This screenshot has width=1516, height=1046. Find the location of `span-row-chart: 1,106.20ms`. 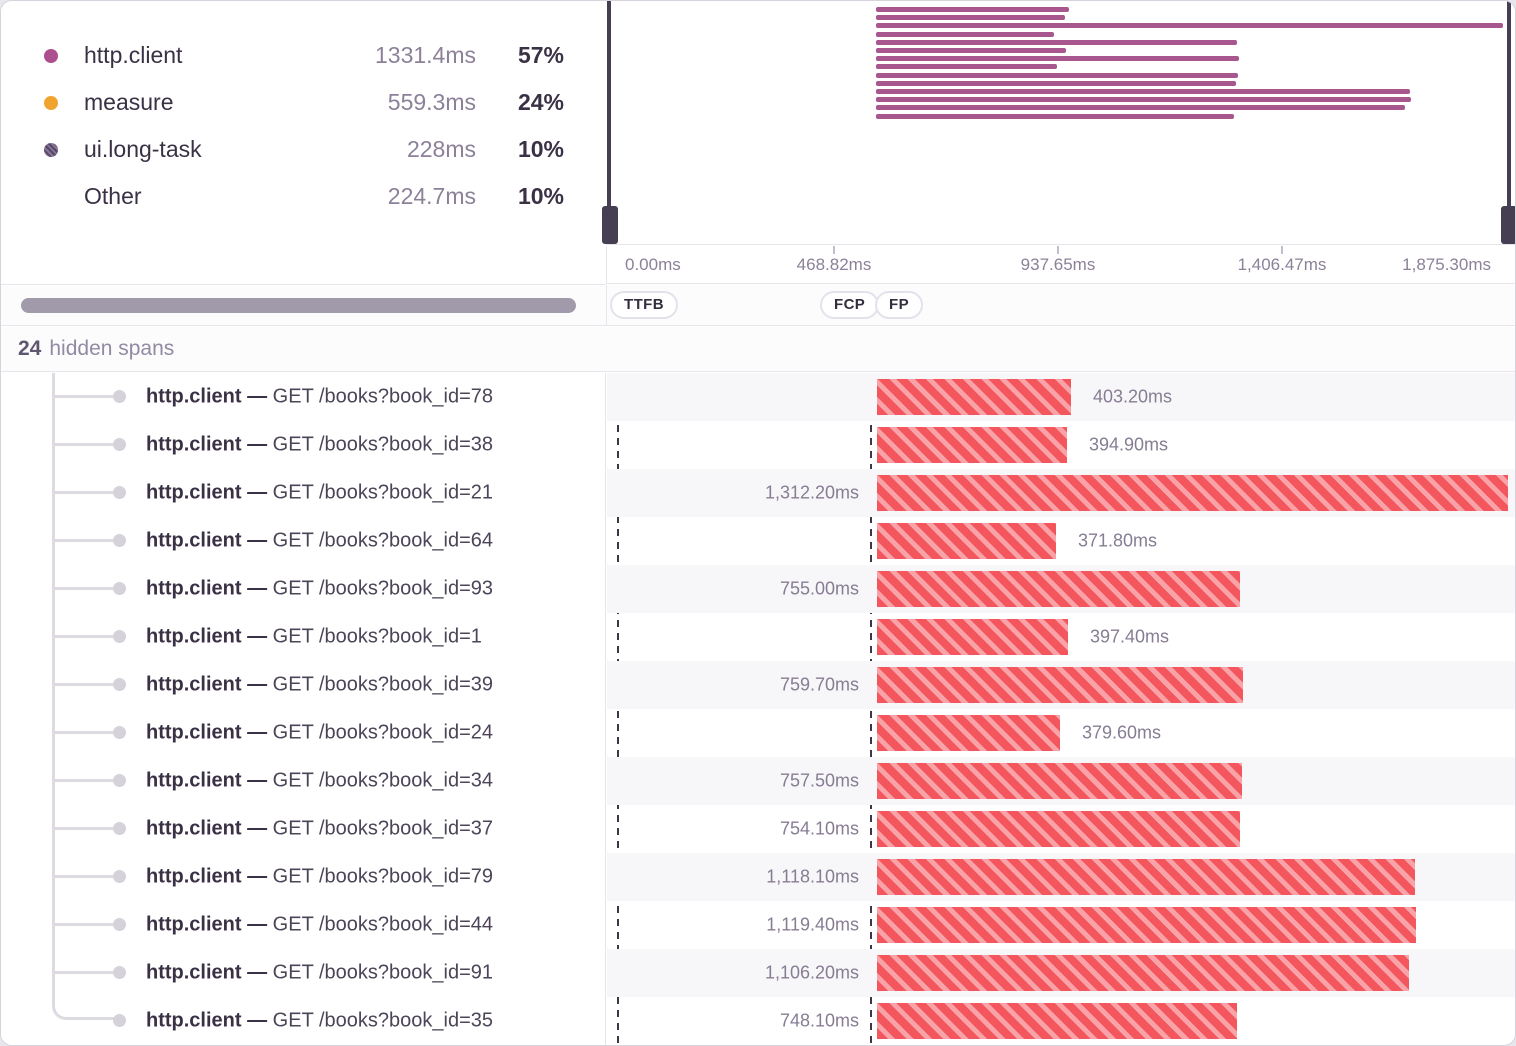

span-row-chart: 1,106.20ms is located at coordinates (1061, 973).